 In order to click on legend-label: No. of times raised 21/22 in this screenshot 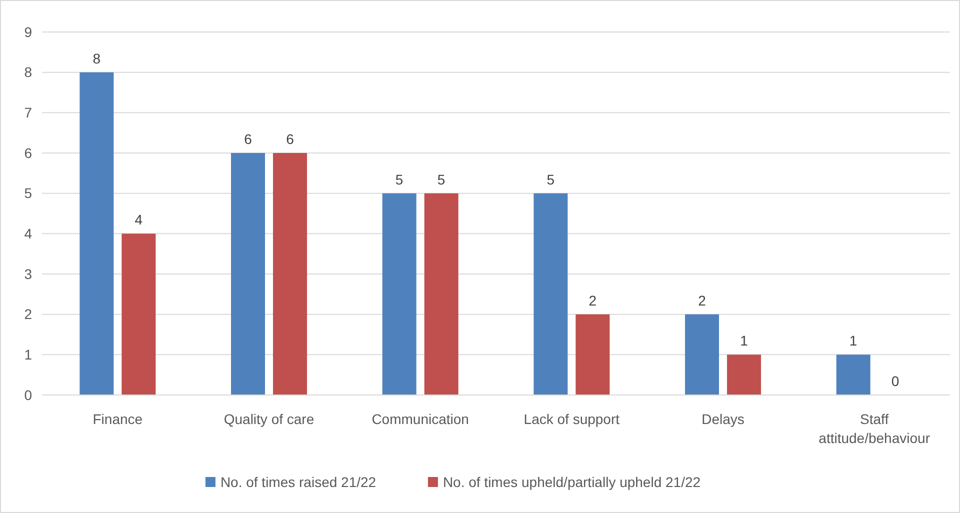, I will do `click(298, 482)`.